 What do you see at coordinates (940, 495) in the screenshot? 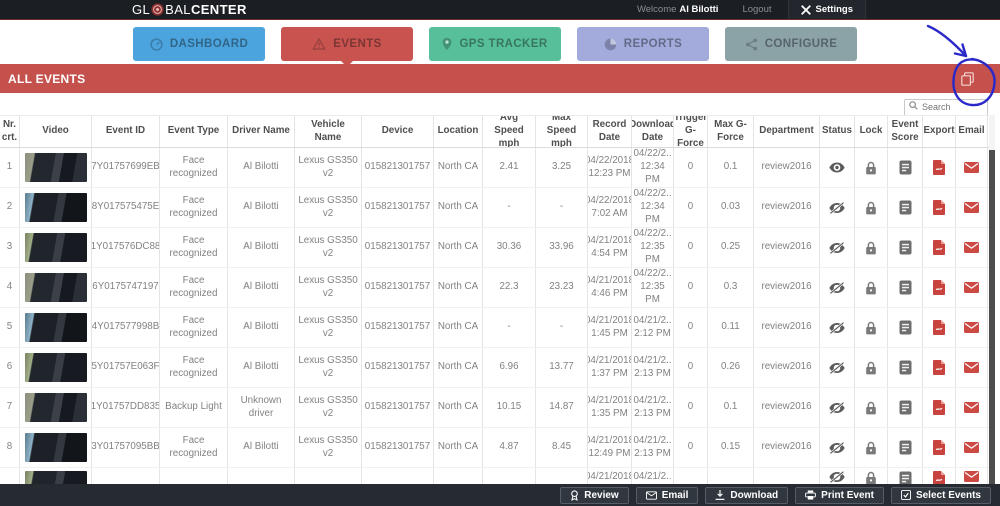
I see `select-events-button: Select Events` at bounding box center [940, 495].